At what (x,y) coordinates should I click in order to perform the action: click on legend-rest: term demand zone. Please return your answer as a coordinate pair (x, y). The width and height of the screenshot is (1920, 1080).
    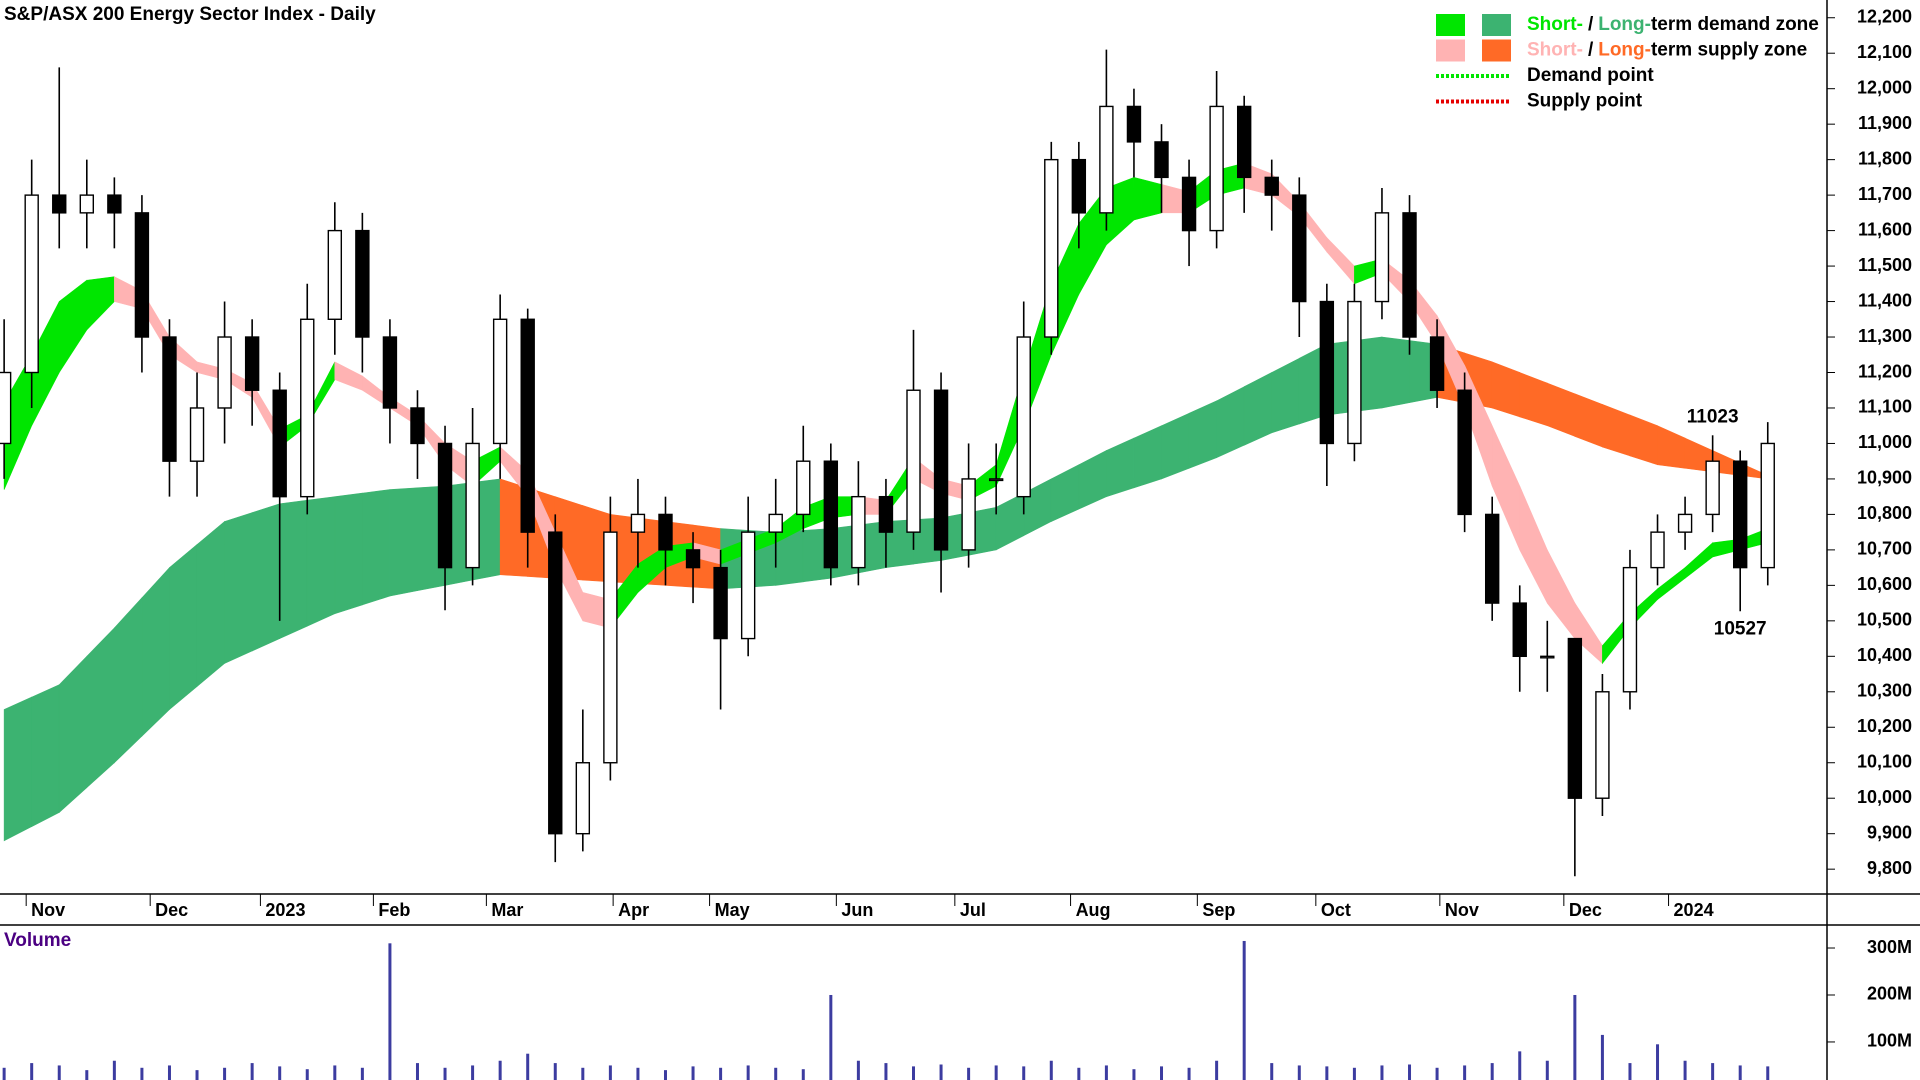
    Looking at the image, I should click on (1735, 24).